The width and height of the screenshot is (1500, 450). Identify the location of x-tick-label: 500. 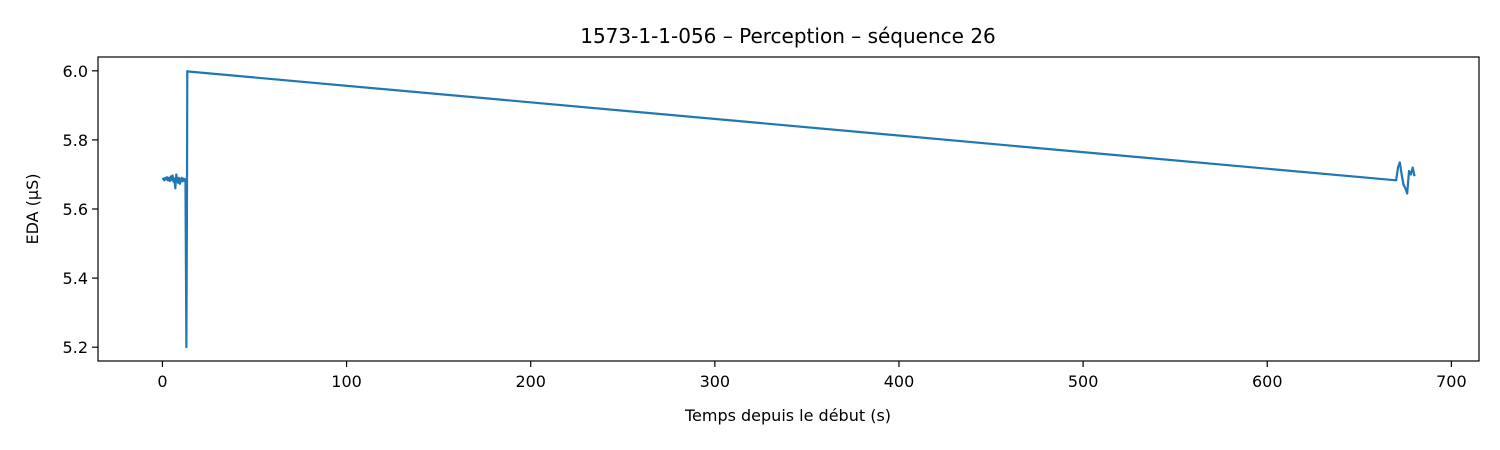
(1083, 381).